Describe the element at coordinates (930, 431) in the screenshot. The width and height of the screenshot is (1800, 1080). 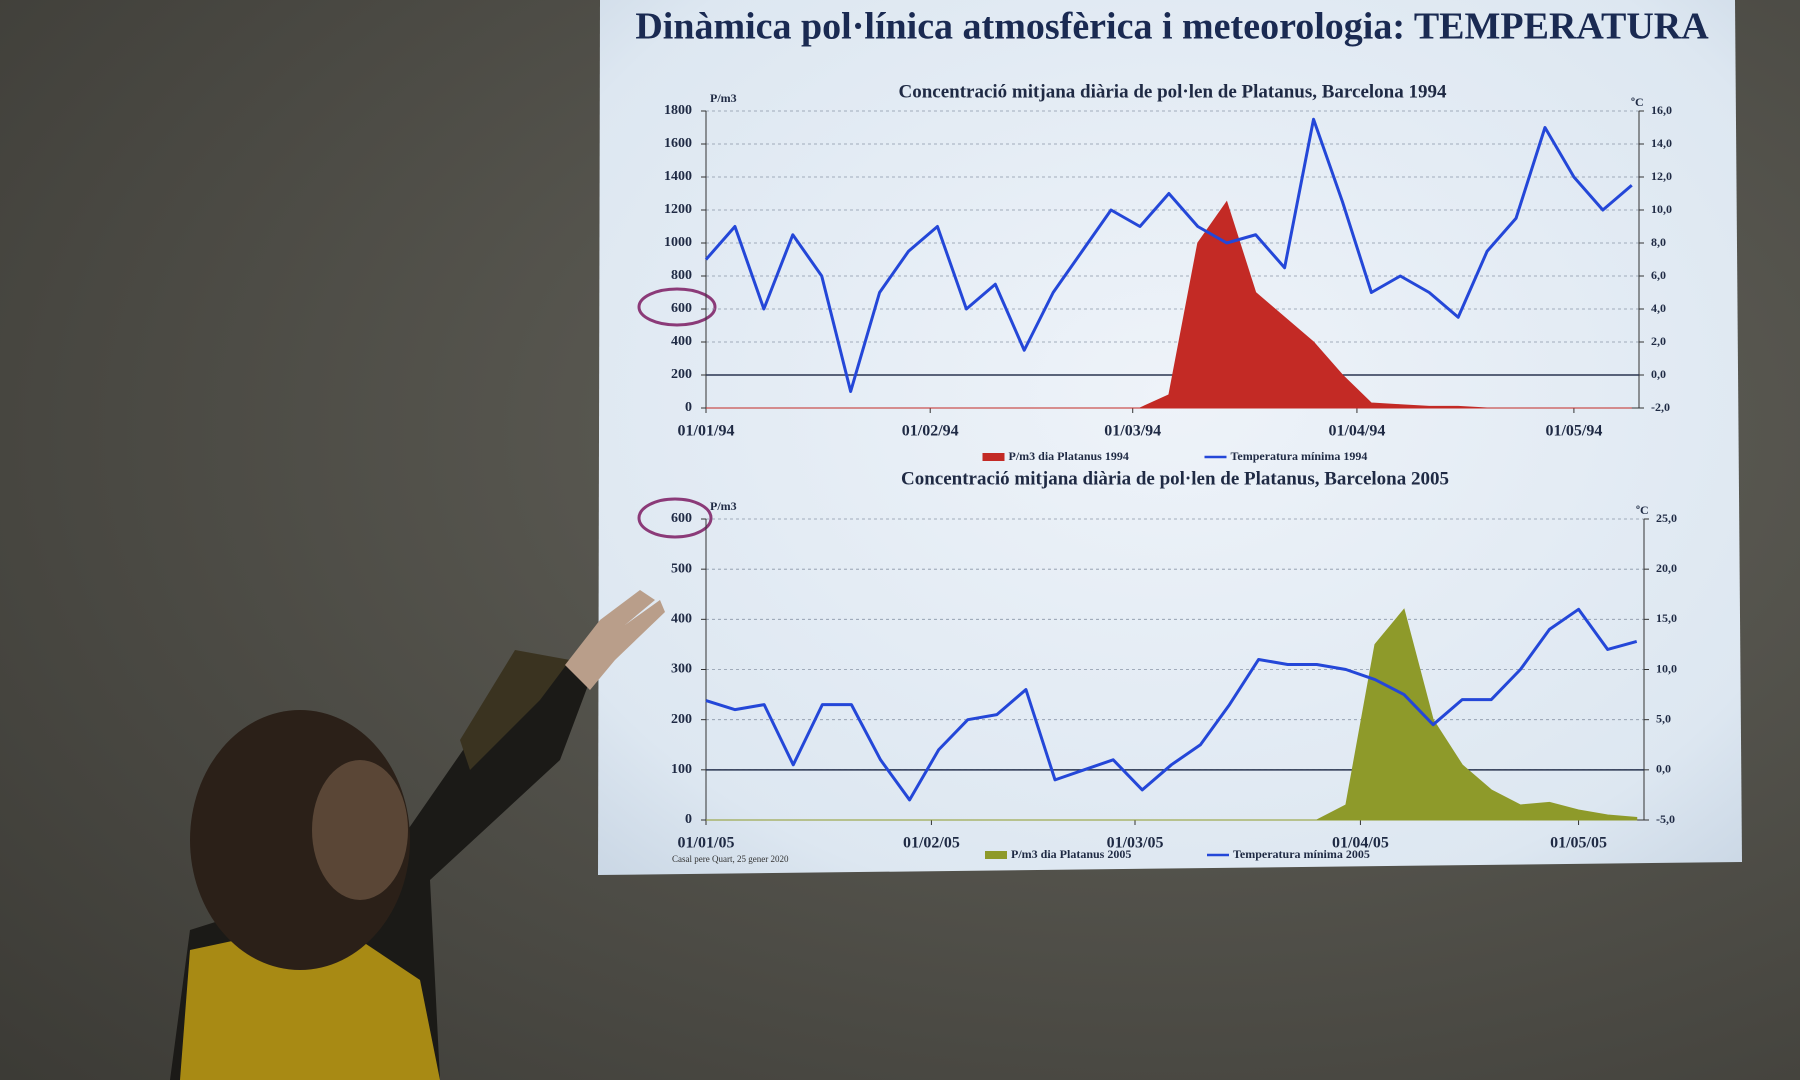
I see `x-tick-label: 01/02/94` at that location.